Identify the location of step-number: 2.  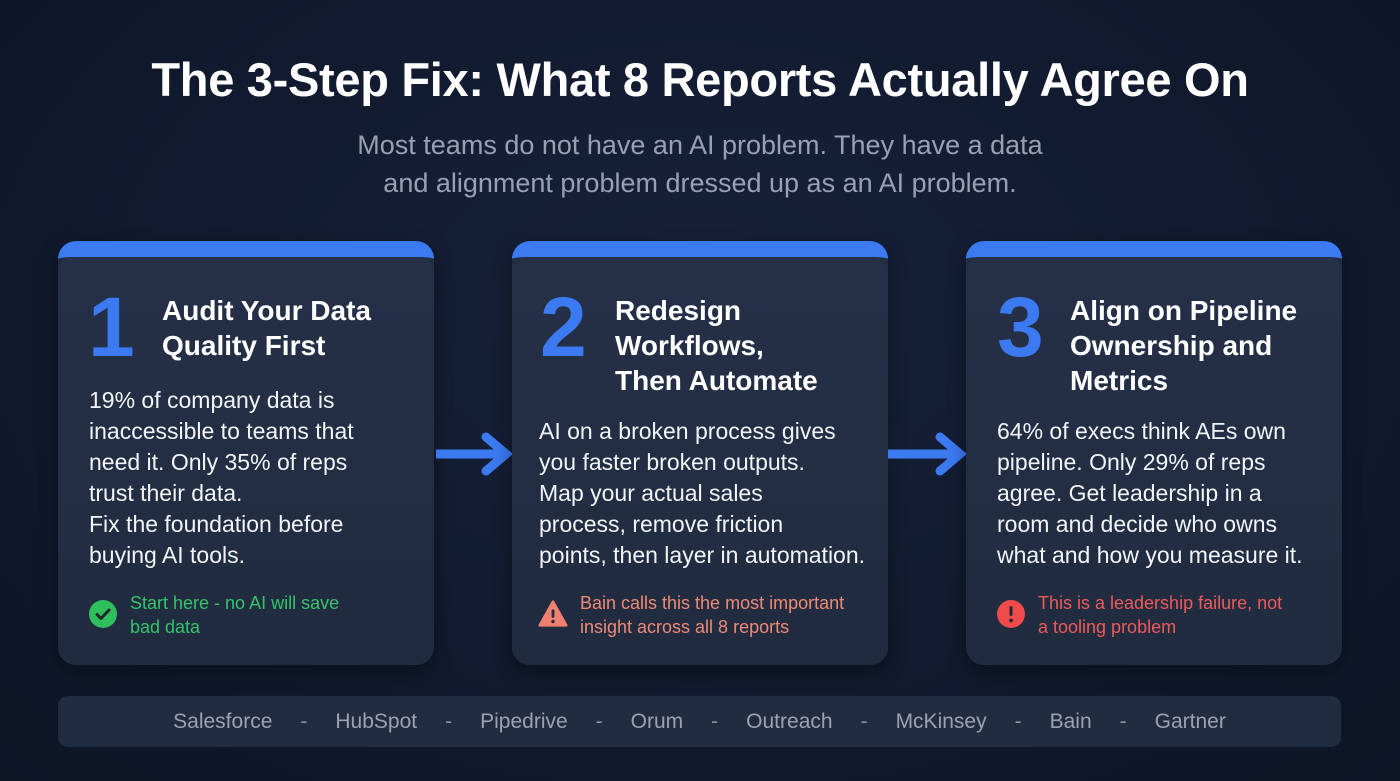
(563, 327).